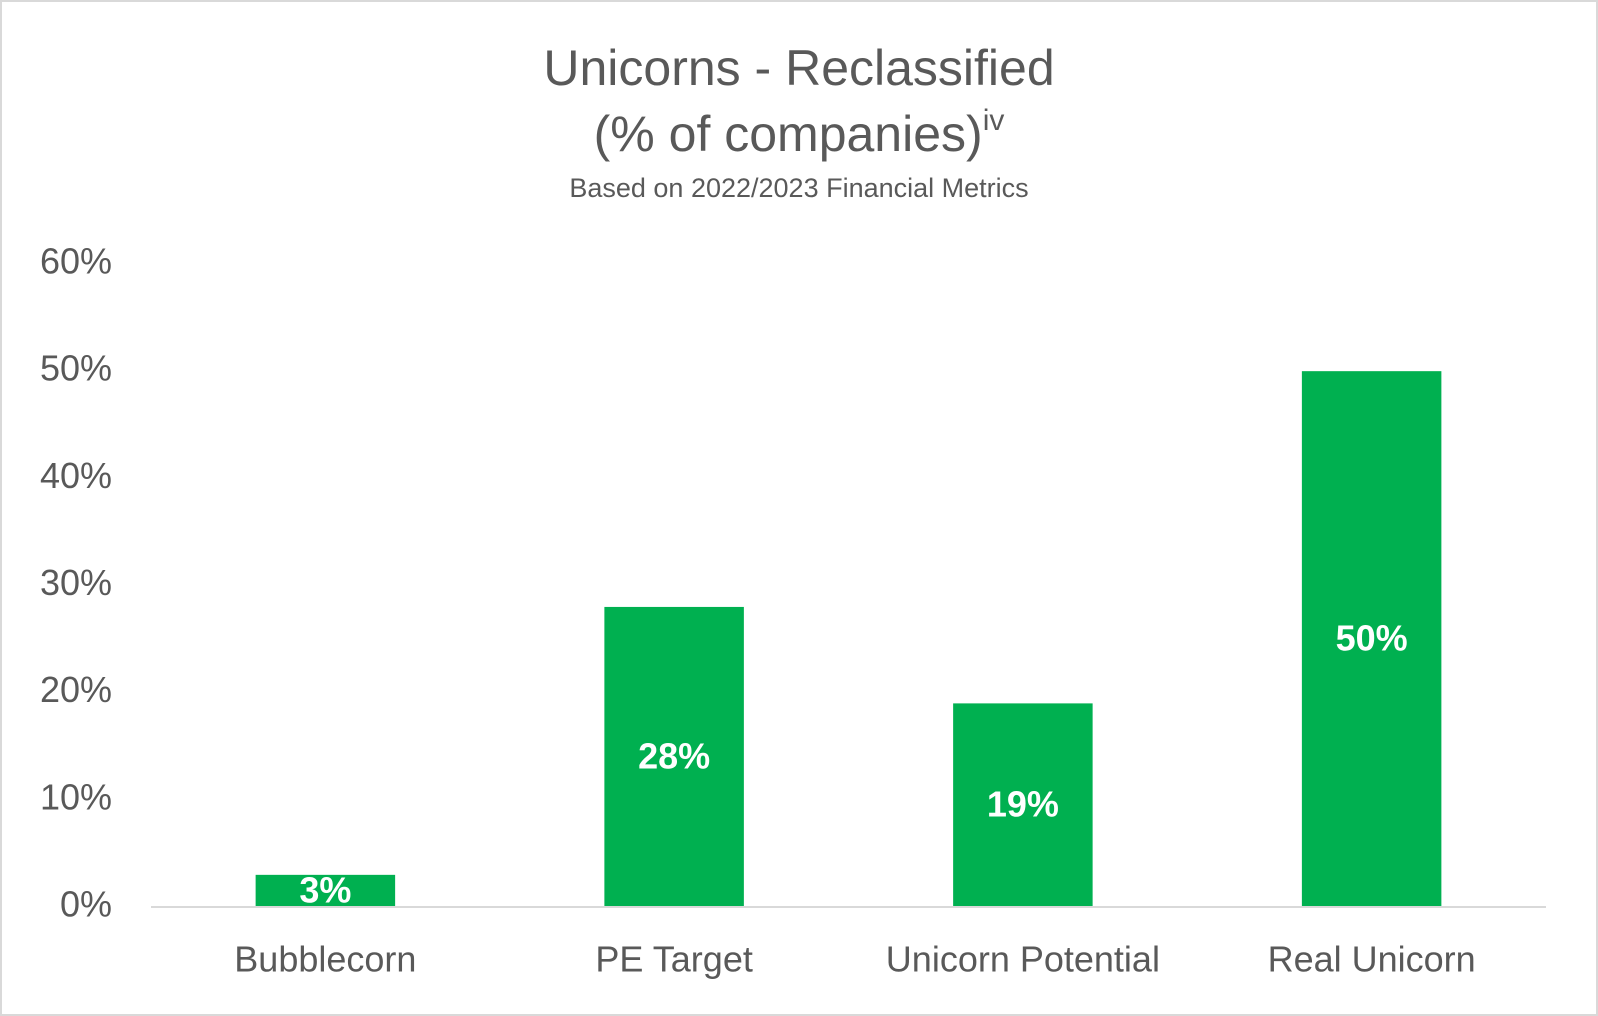  I want to click on y-tick-label: 20%, so click(76, 689).